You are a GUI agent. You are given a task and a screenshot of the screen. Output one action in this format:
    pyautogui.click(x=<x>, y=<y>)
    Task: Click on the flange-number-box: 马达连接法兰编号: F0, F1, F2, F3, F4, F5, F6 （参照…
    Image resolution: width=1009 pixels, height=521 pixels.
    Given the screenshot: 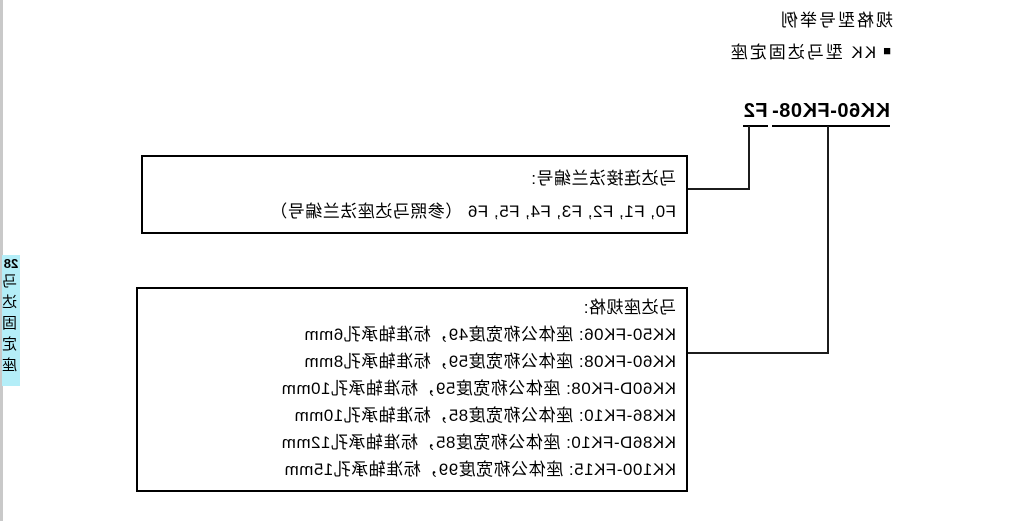 What is the action you would take?
    pyautogui.click(x=414, y=194)
    